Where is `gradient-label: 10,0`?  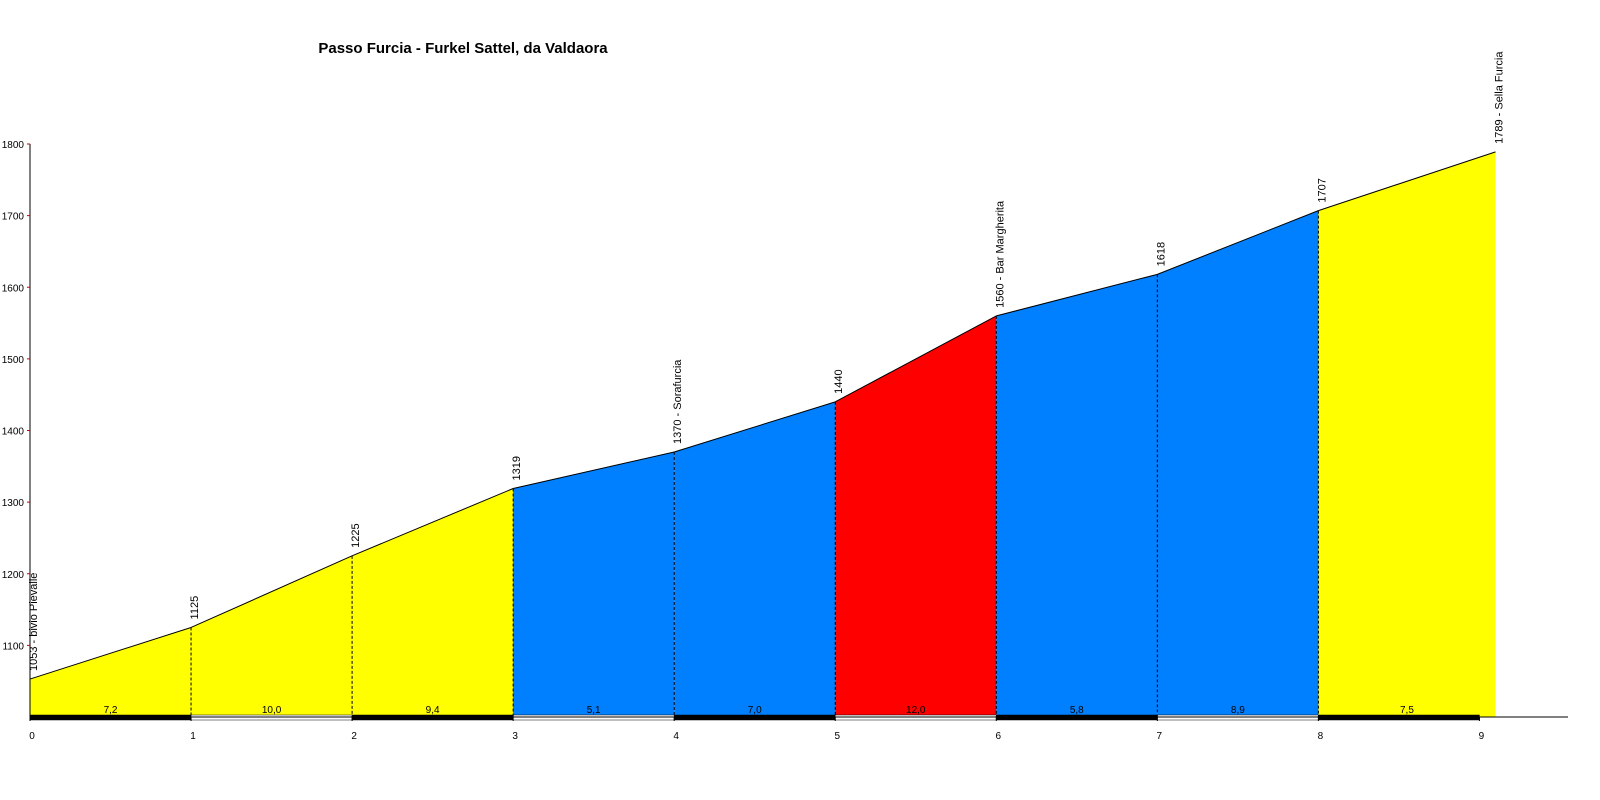 gradient-label: 10,0 is located at coordinates (272, 710).